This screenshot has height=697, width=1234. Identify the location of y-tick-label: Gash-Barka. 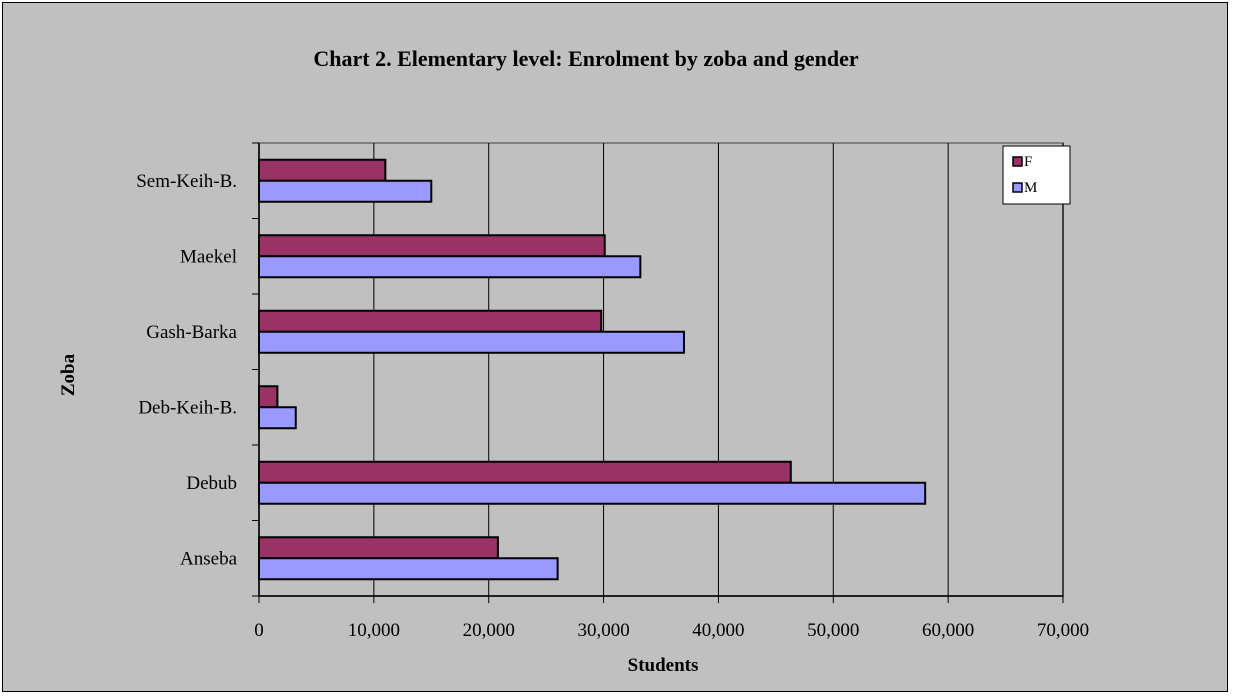
(191, 332).